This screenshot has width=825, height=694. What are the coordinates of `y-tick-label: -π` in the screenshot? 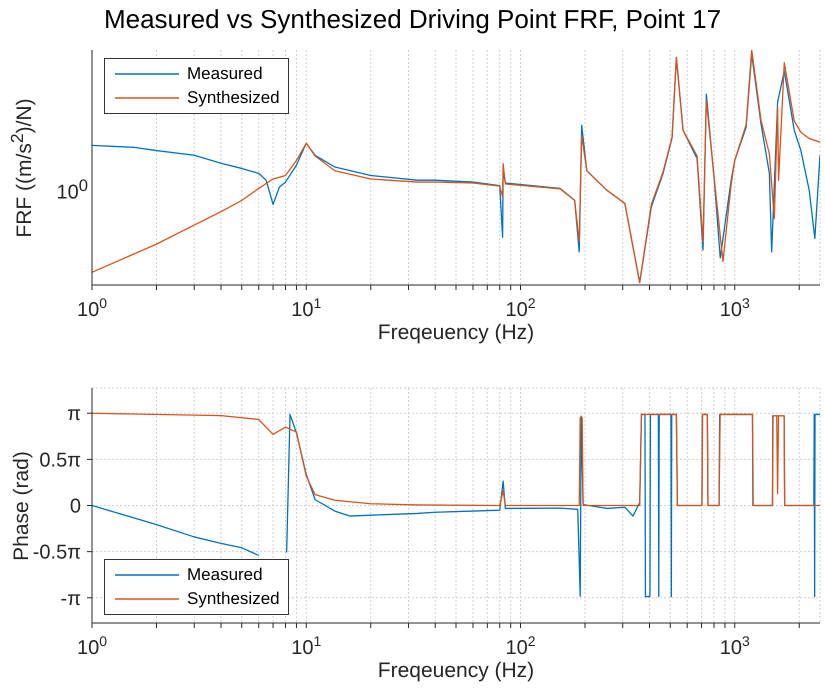 It's located at (70, 599).